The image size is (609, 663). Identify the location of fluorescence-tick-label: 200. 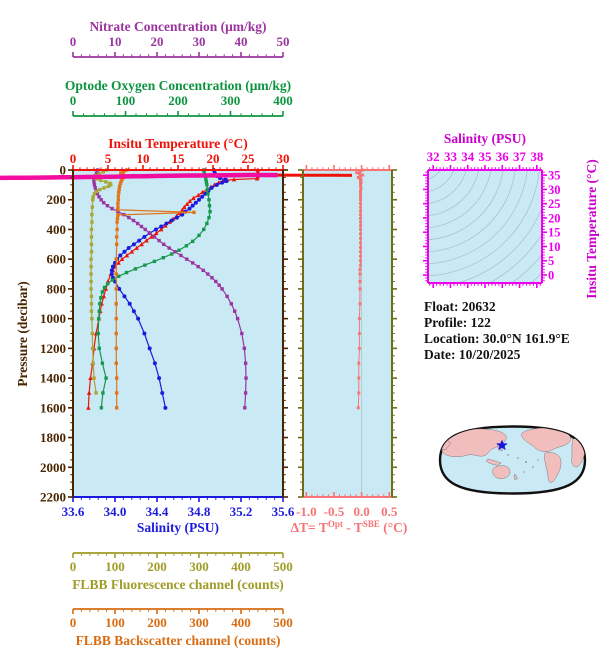
(157, 566).